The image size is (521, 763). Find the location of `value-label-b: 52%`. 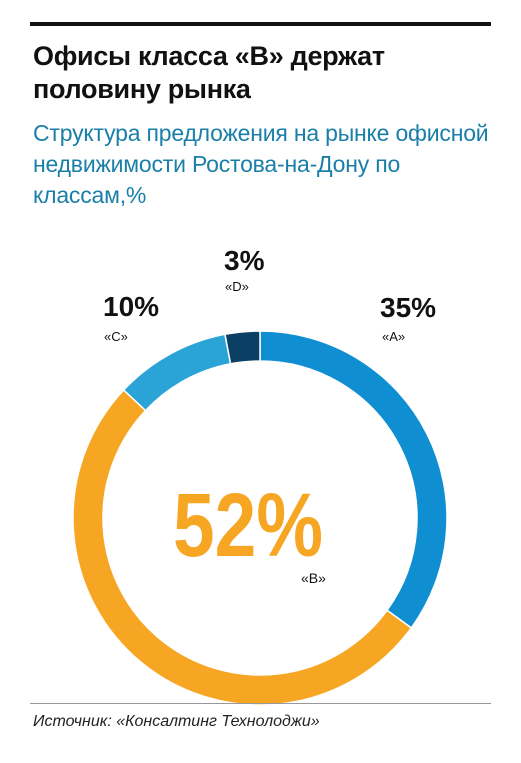

value-label-b: 52% is located at coordinates (248, 526).